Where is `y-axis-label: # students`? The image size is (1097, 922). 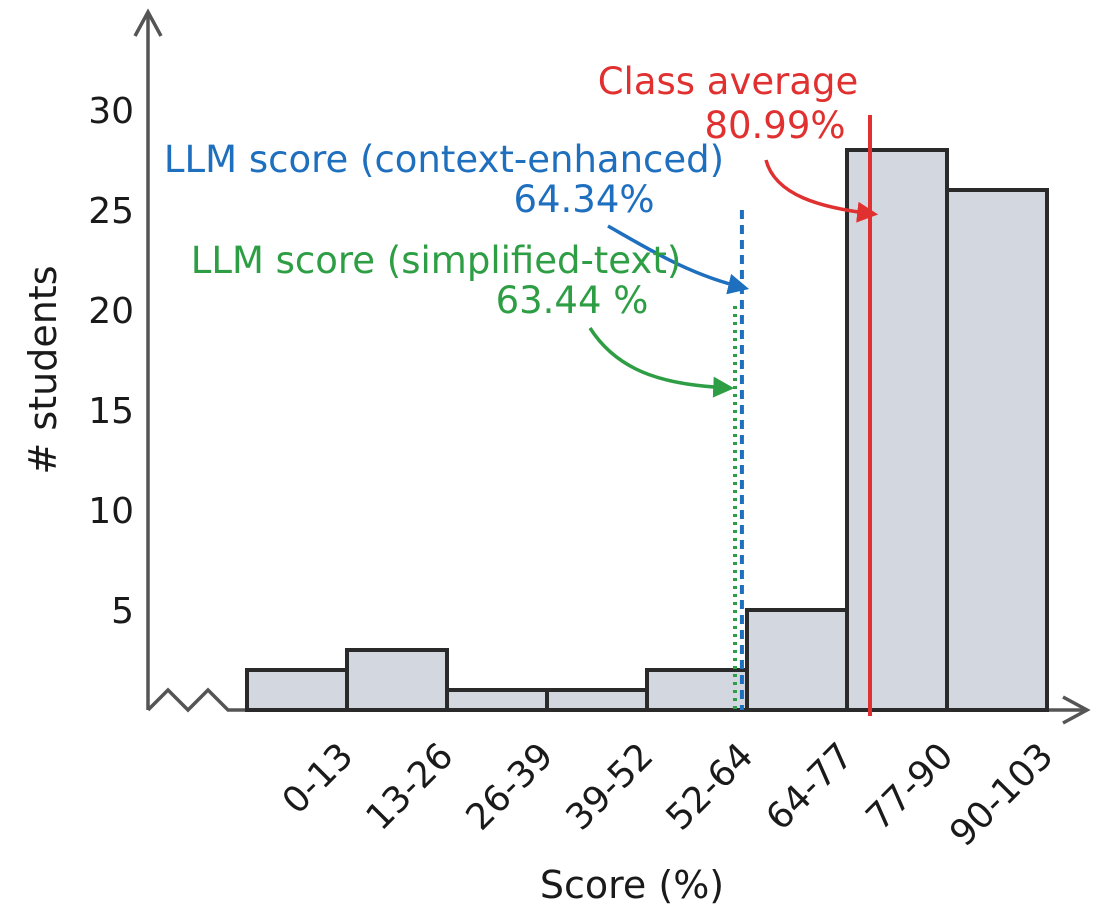 y-axis-label: # students is located at coordinates (43, 370).